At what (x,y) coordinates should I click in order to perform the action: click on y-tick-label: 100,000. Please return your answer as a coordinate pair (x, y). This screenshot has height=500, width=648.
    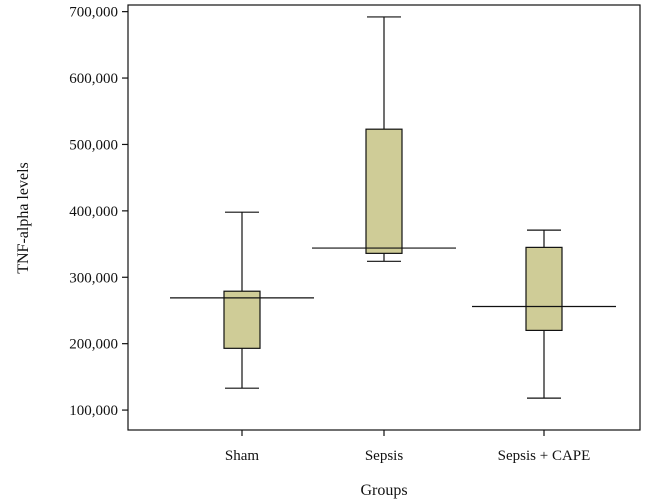
    Looking at the image, I should click on (93, 411).